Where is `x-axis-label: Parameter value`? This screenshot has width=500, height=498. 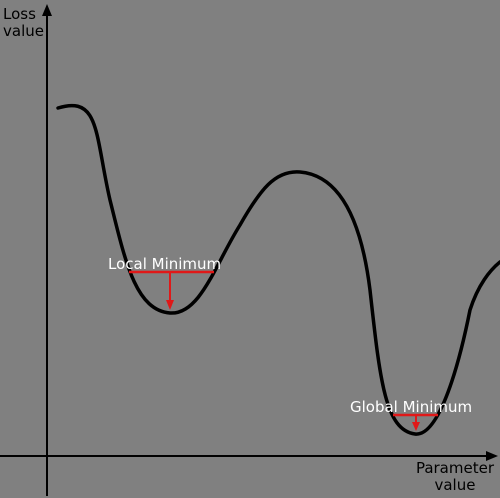
x-axis-label: Parameter value is located at coordinates (455, 477).